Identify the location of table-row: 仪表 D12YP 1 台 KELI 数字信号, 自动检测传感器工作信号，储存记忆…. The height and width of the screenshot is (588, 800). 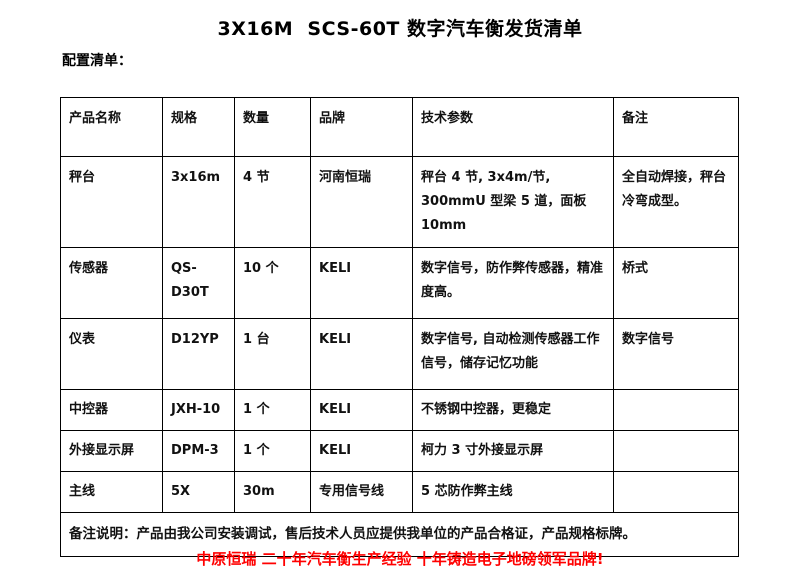
(399, 354).